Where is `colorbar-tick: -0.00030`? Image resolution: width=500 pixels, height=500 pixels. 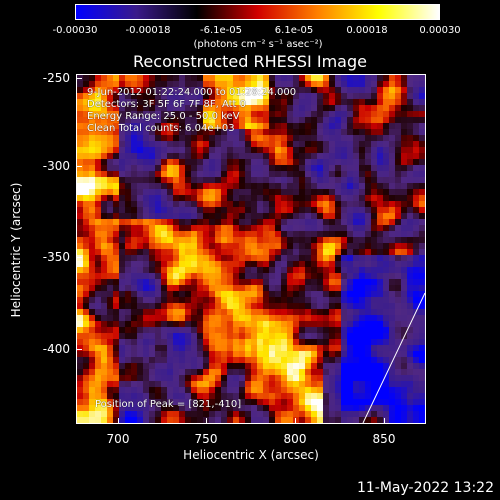 colorbar-tick: -0.00030 is located at coordinates (75, 30).